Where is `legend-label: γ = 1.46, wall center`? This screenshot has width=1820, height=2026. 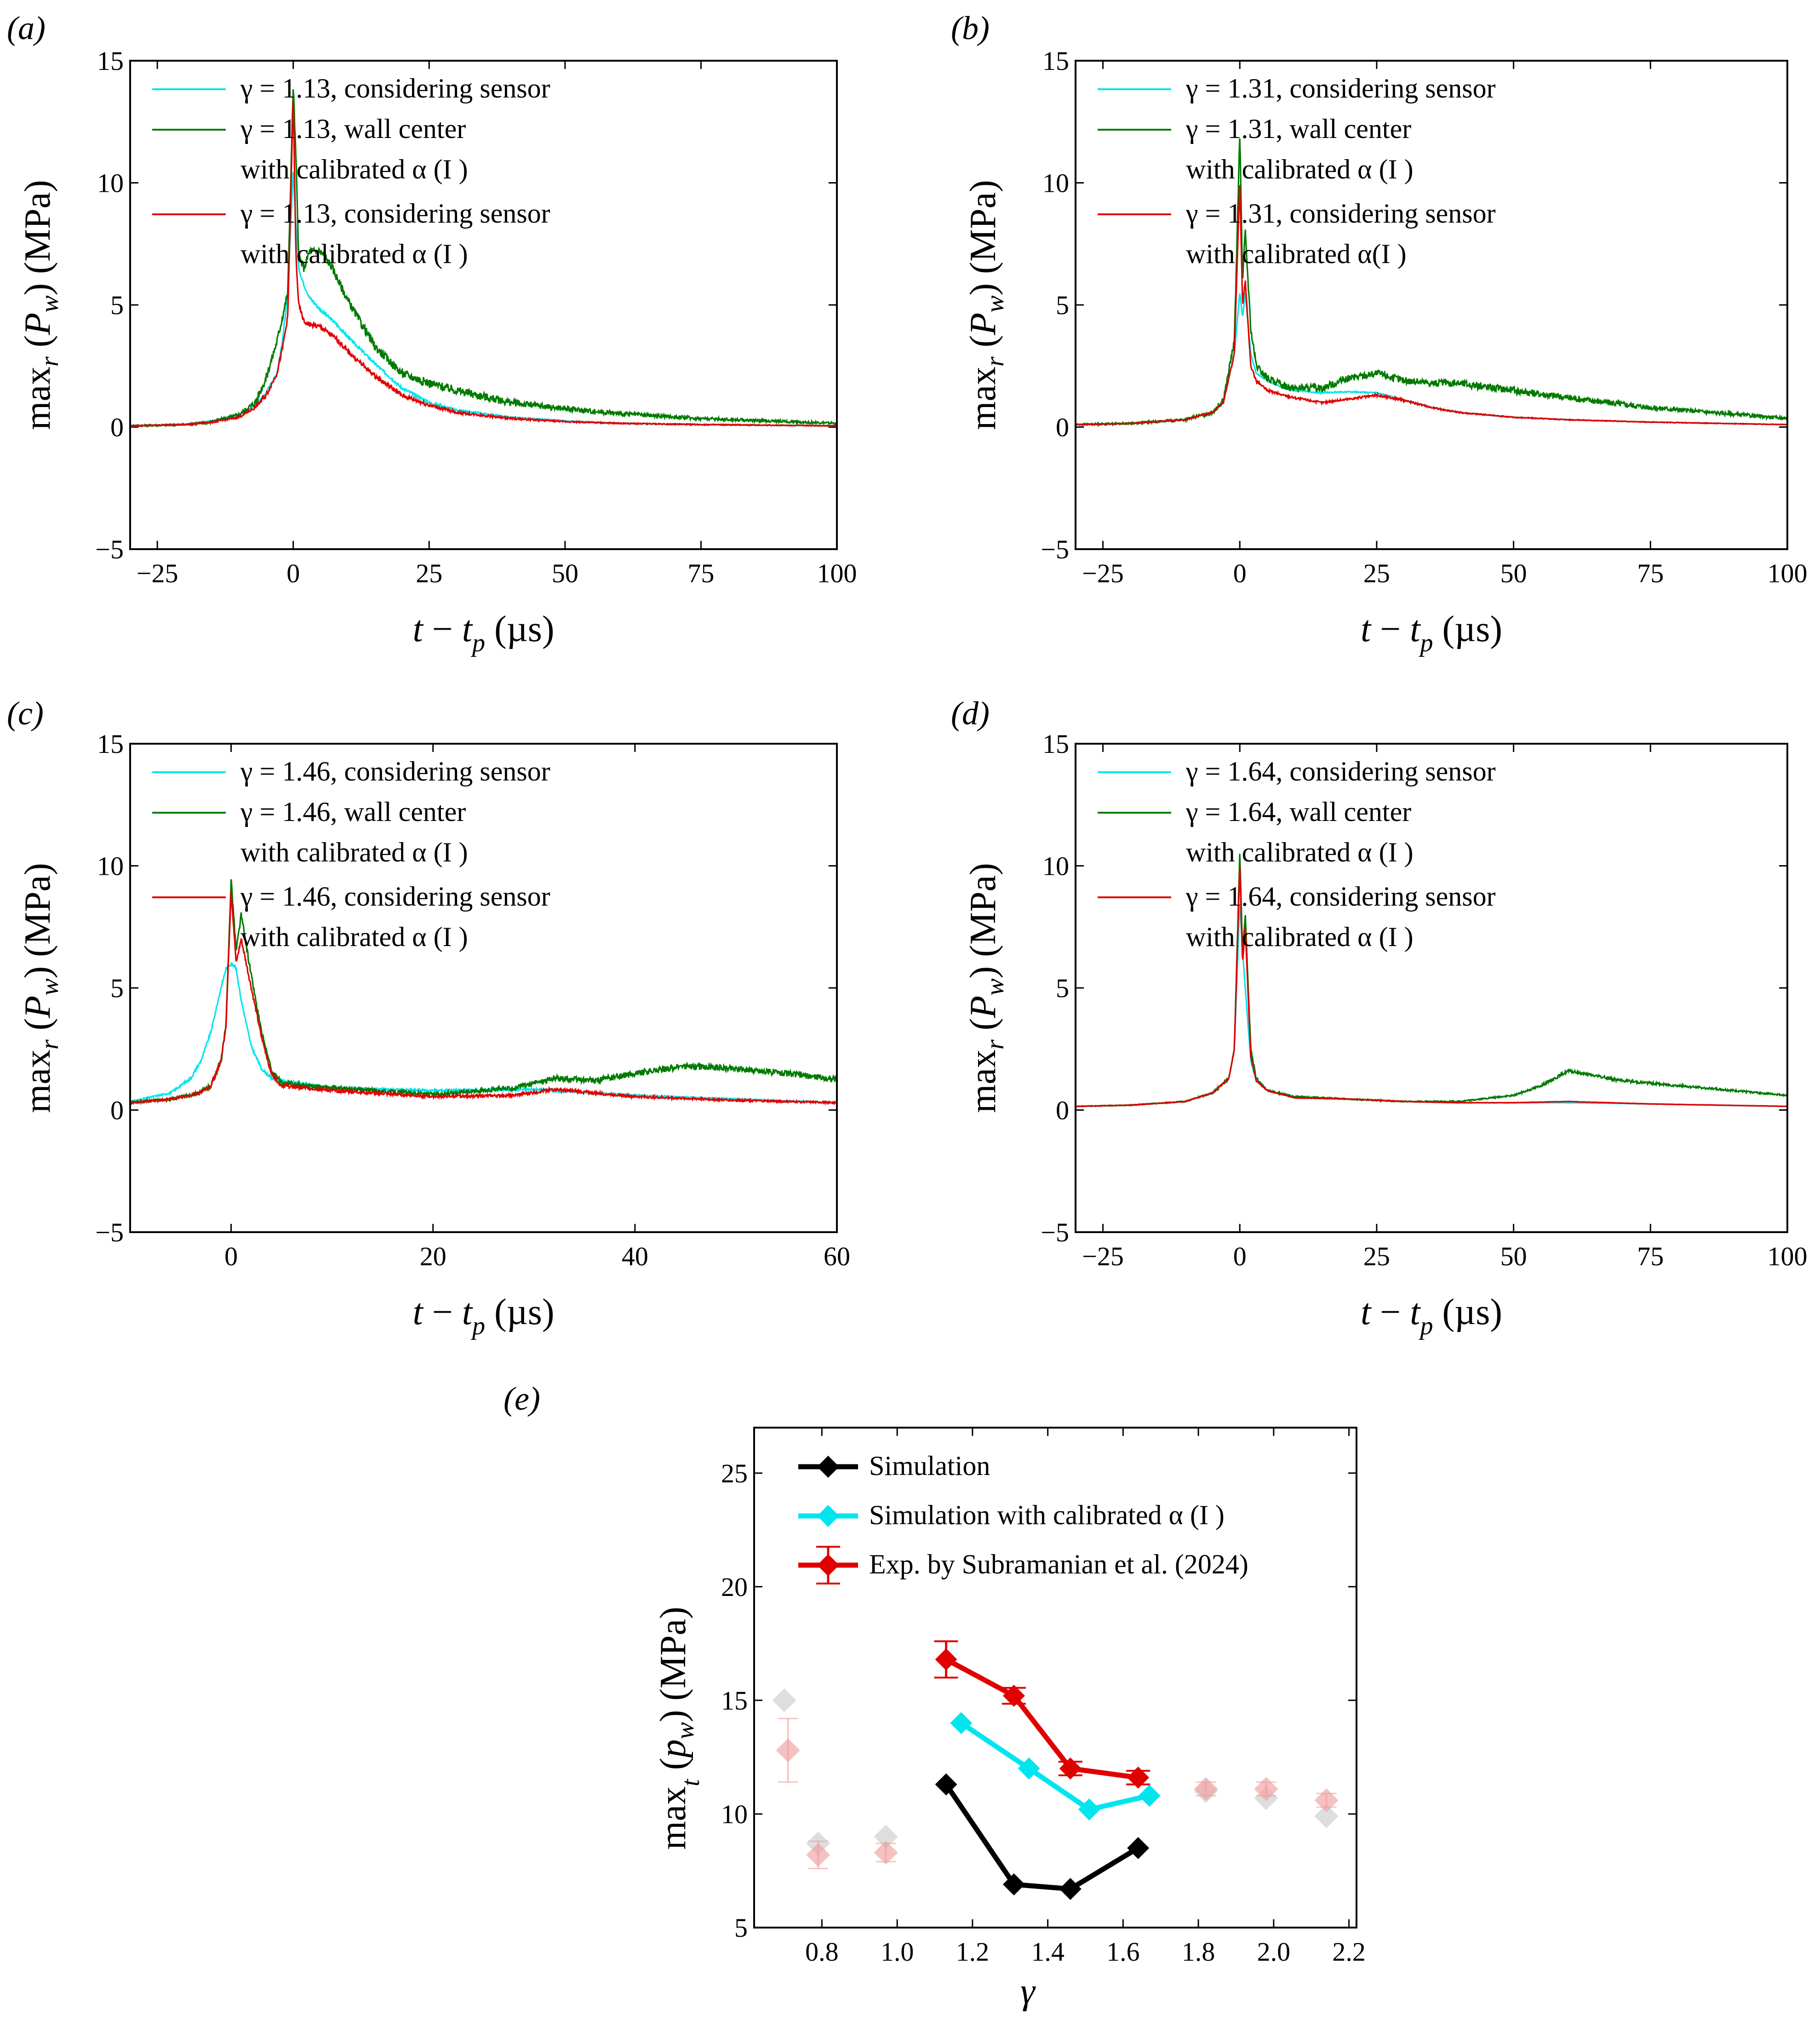 legend-label: γ = 1.46, wall center is located at coordinates (353, 812).